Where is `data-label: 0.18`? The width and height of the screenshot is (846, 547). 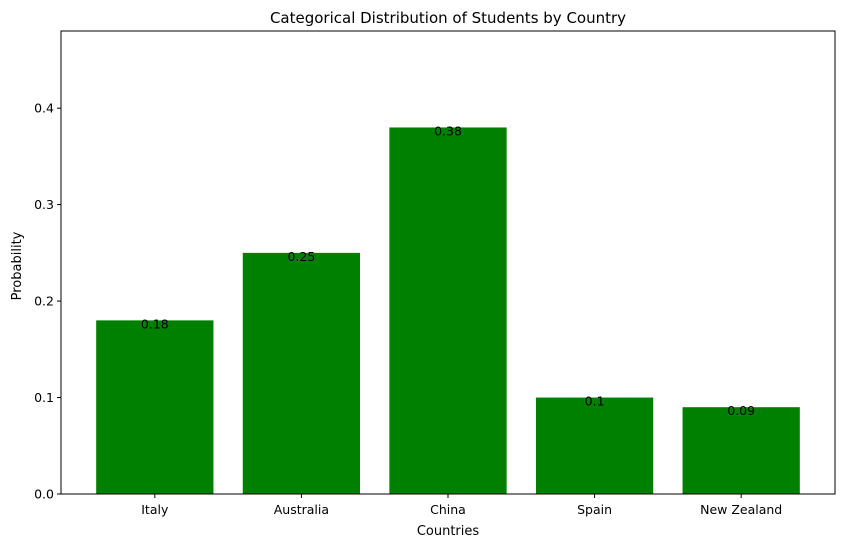 data-label: 0.18 is located at coordinates (155, 323).